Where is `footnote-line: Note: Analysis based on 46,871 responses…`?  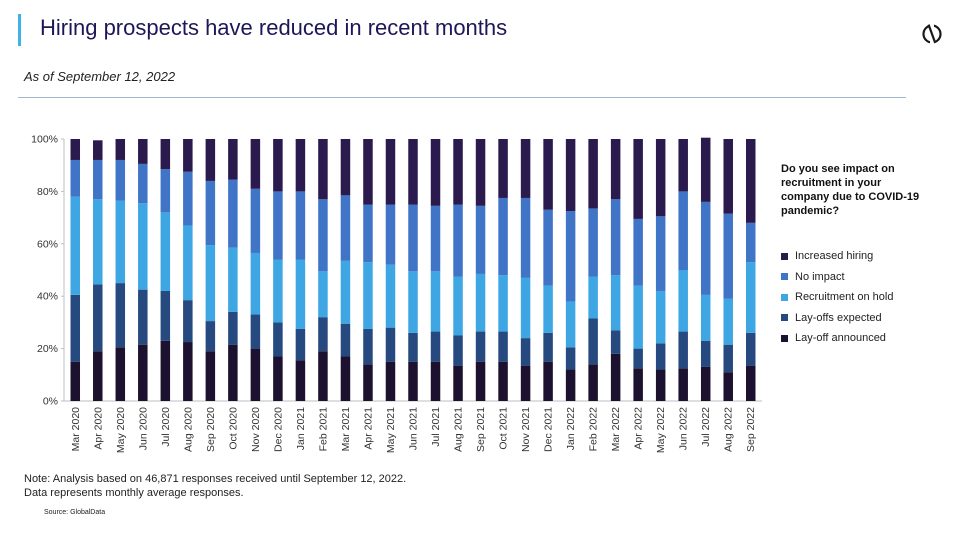
footnote-line: Note: Analysis based on 46,871 responses… is located at coordinates (215, 479).